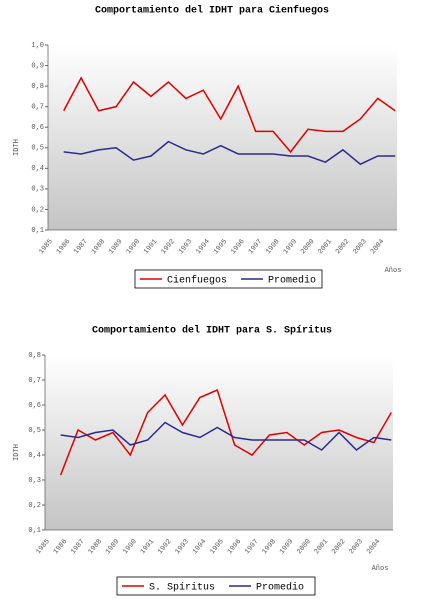  Describe the element at coordinates (212, 11) in the screenshot. I see `chart-title: Comportamiento del IDHT para Cienfuegos` at that location.